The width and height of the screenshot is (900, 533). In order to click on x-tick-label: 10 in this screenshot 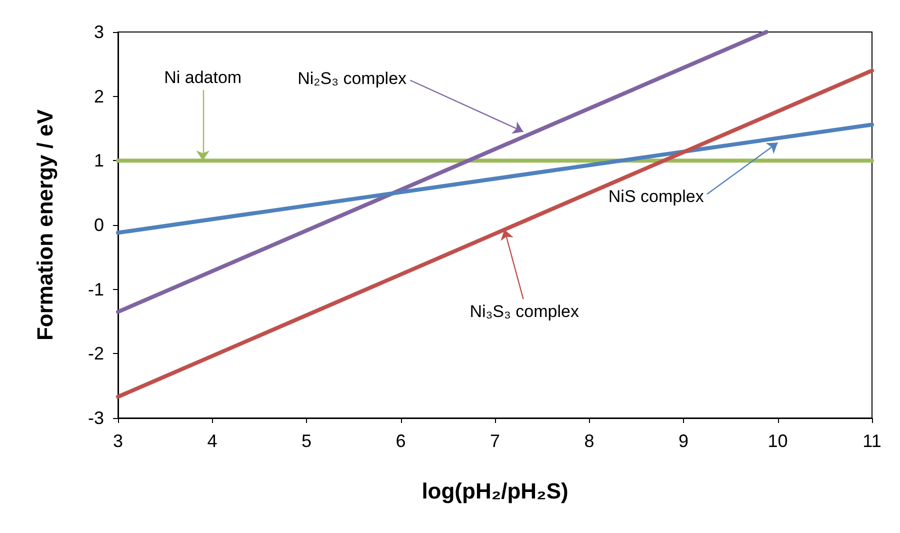, I will do `click(778, 441)`.